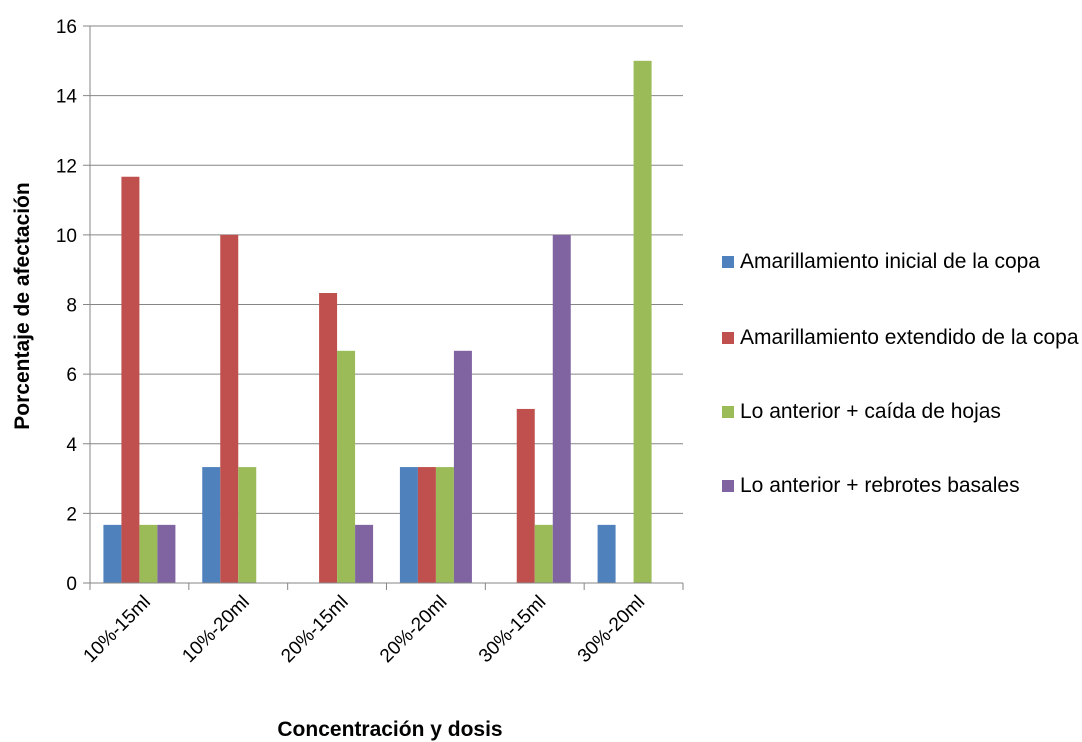  I want to click on legend-label-amarillamiento-inicial: Amarillamiento inicial de la copa, so click(890, 261).